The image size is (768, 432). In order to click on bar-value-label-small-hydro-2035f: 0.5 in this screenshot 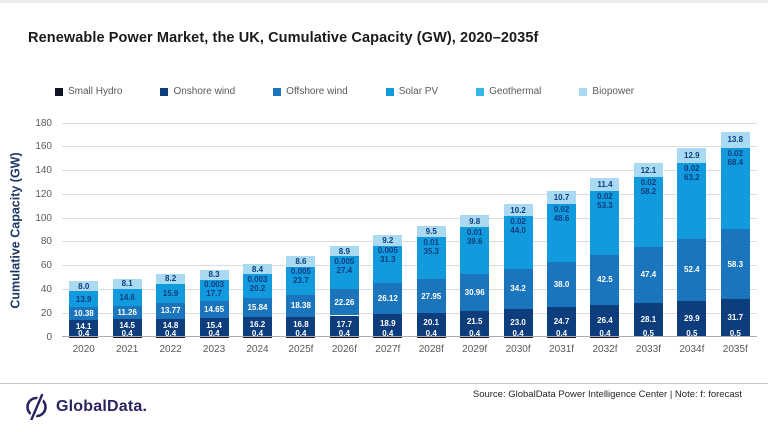, I will do `click(735, 333)`.